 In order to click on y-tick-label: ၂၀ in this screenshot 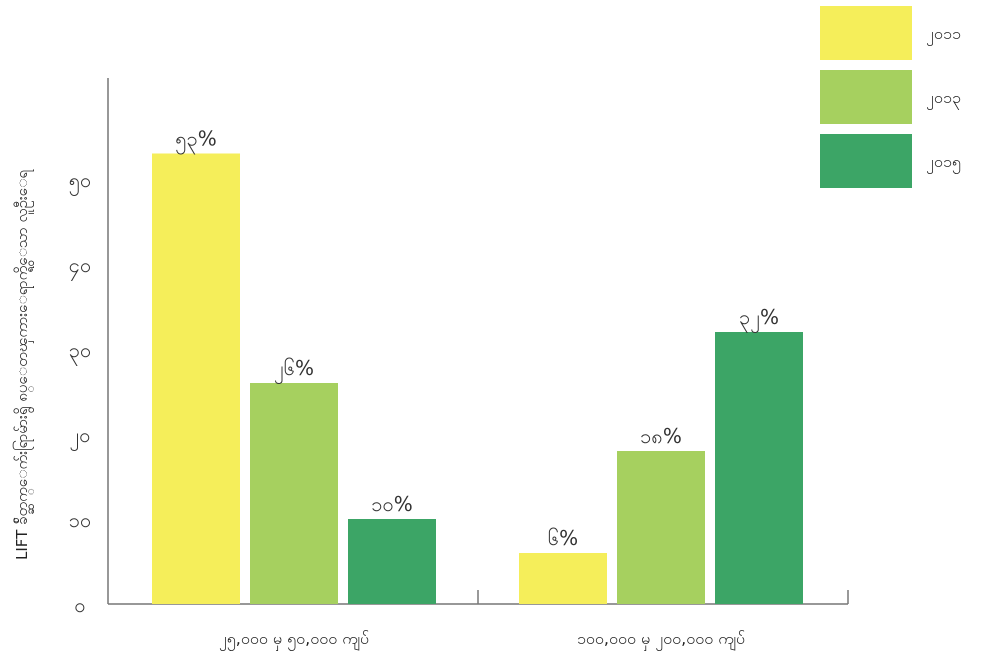, I will do `click(79, 437)`.